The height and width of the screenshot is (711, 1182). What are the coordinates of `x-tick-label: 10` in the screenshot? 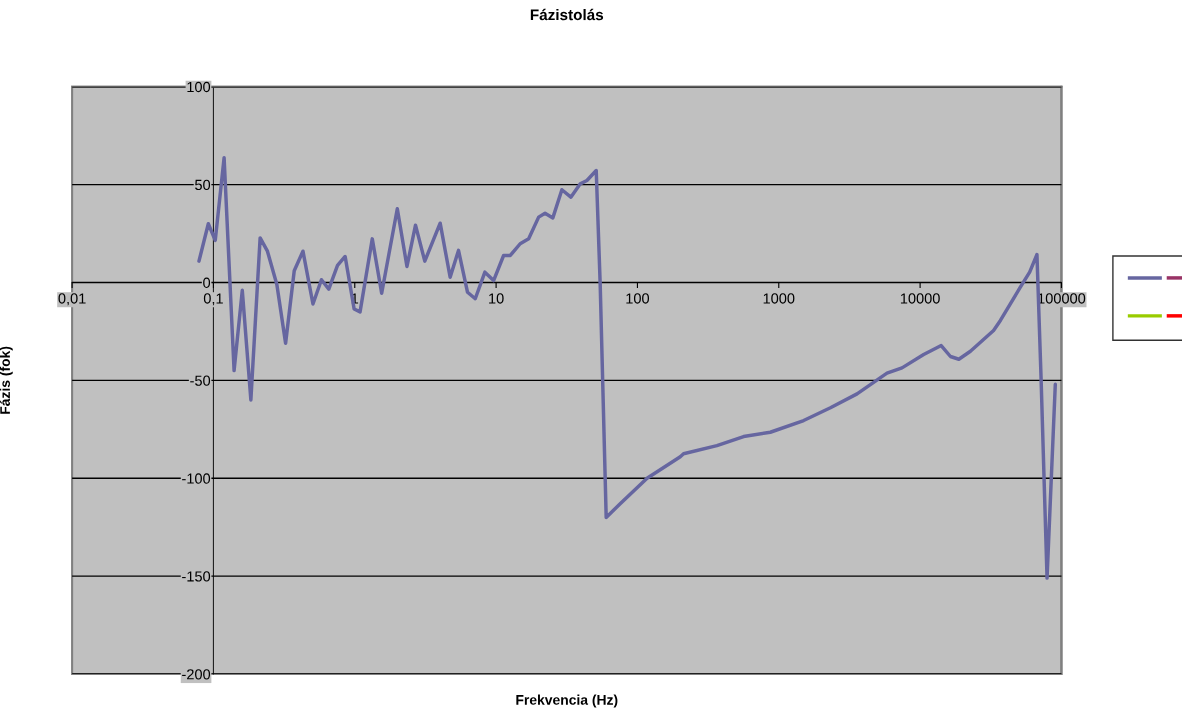 It's located at (496, 298).